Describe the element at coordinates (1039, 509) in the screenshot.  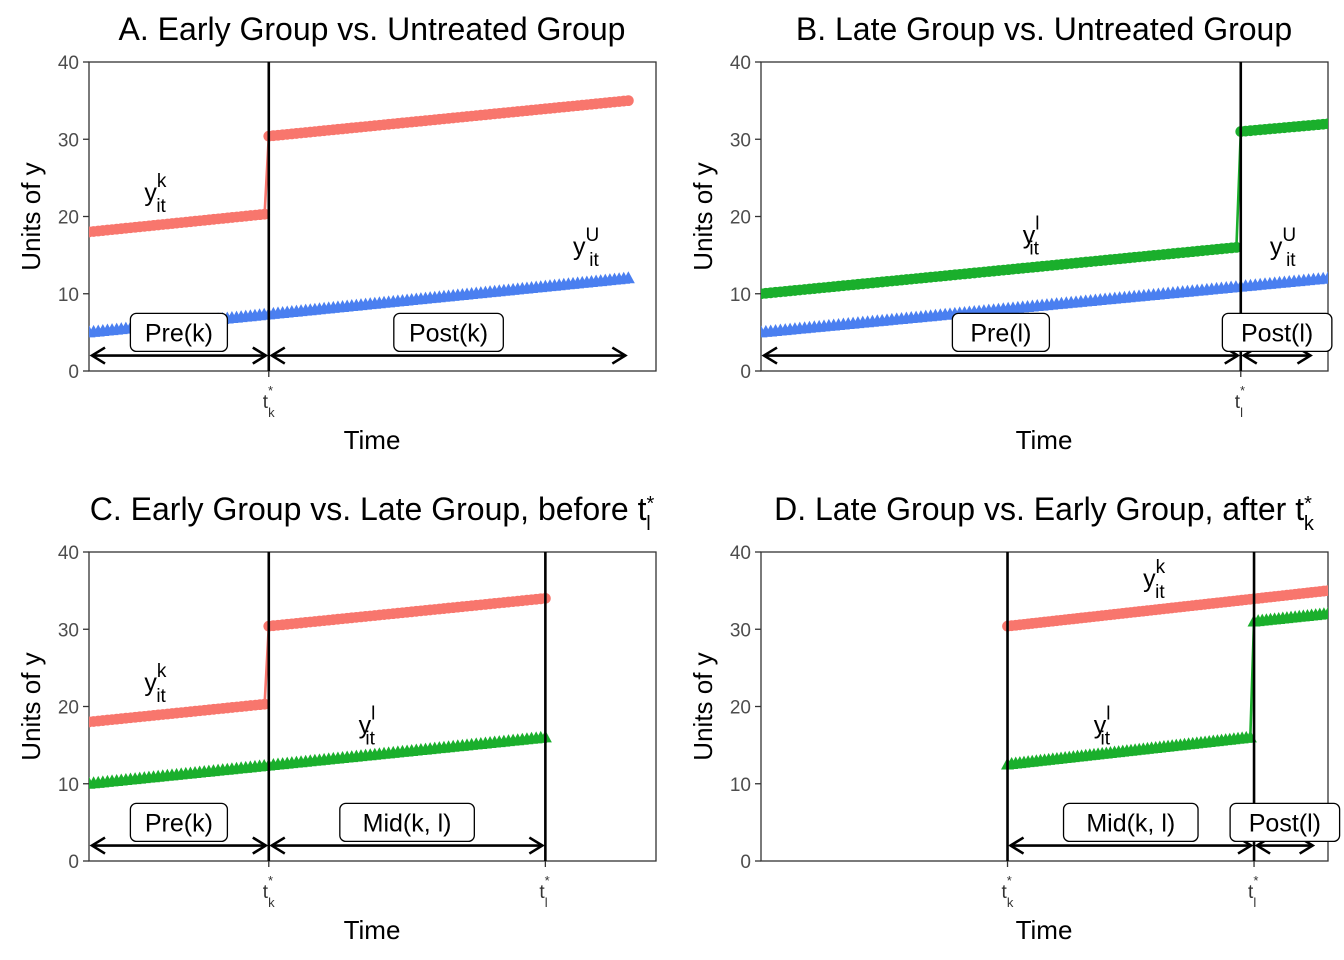
I see `panel-title-text: D. Late Group vs. Early Group, after t` at that location.